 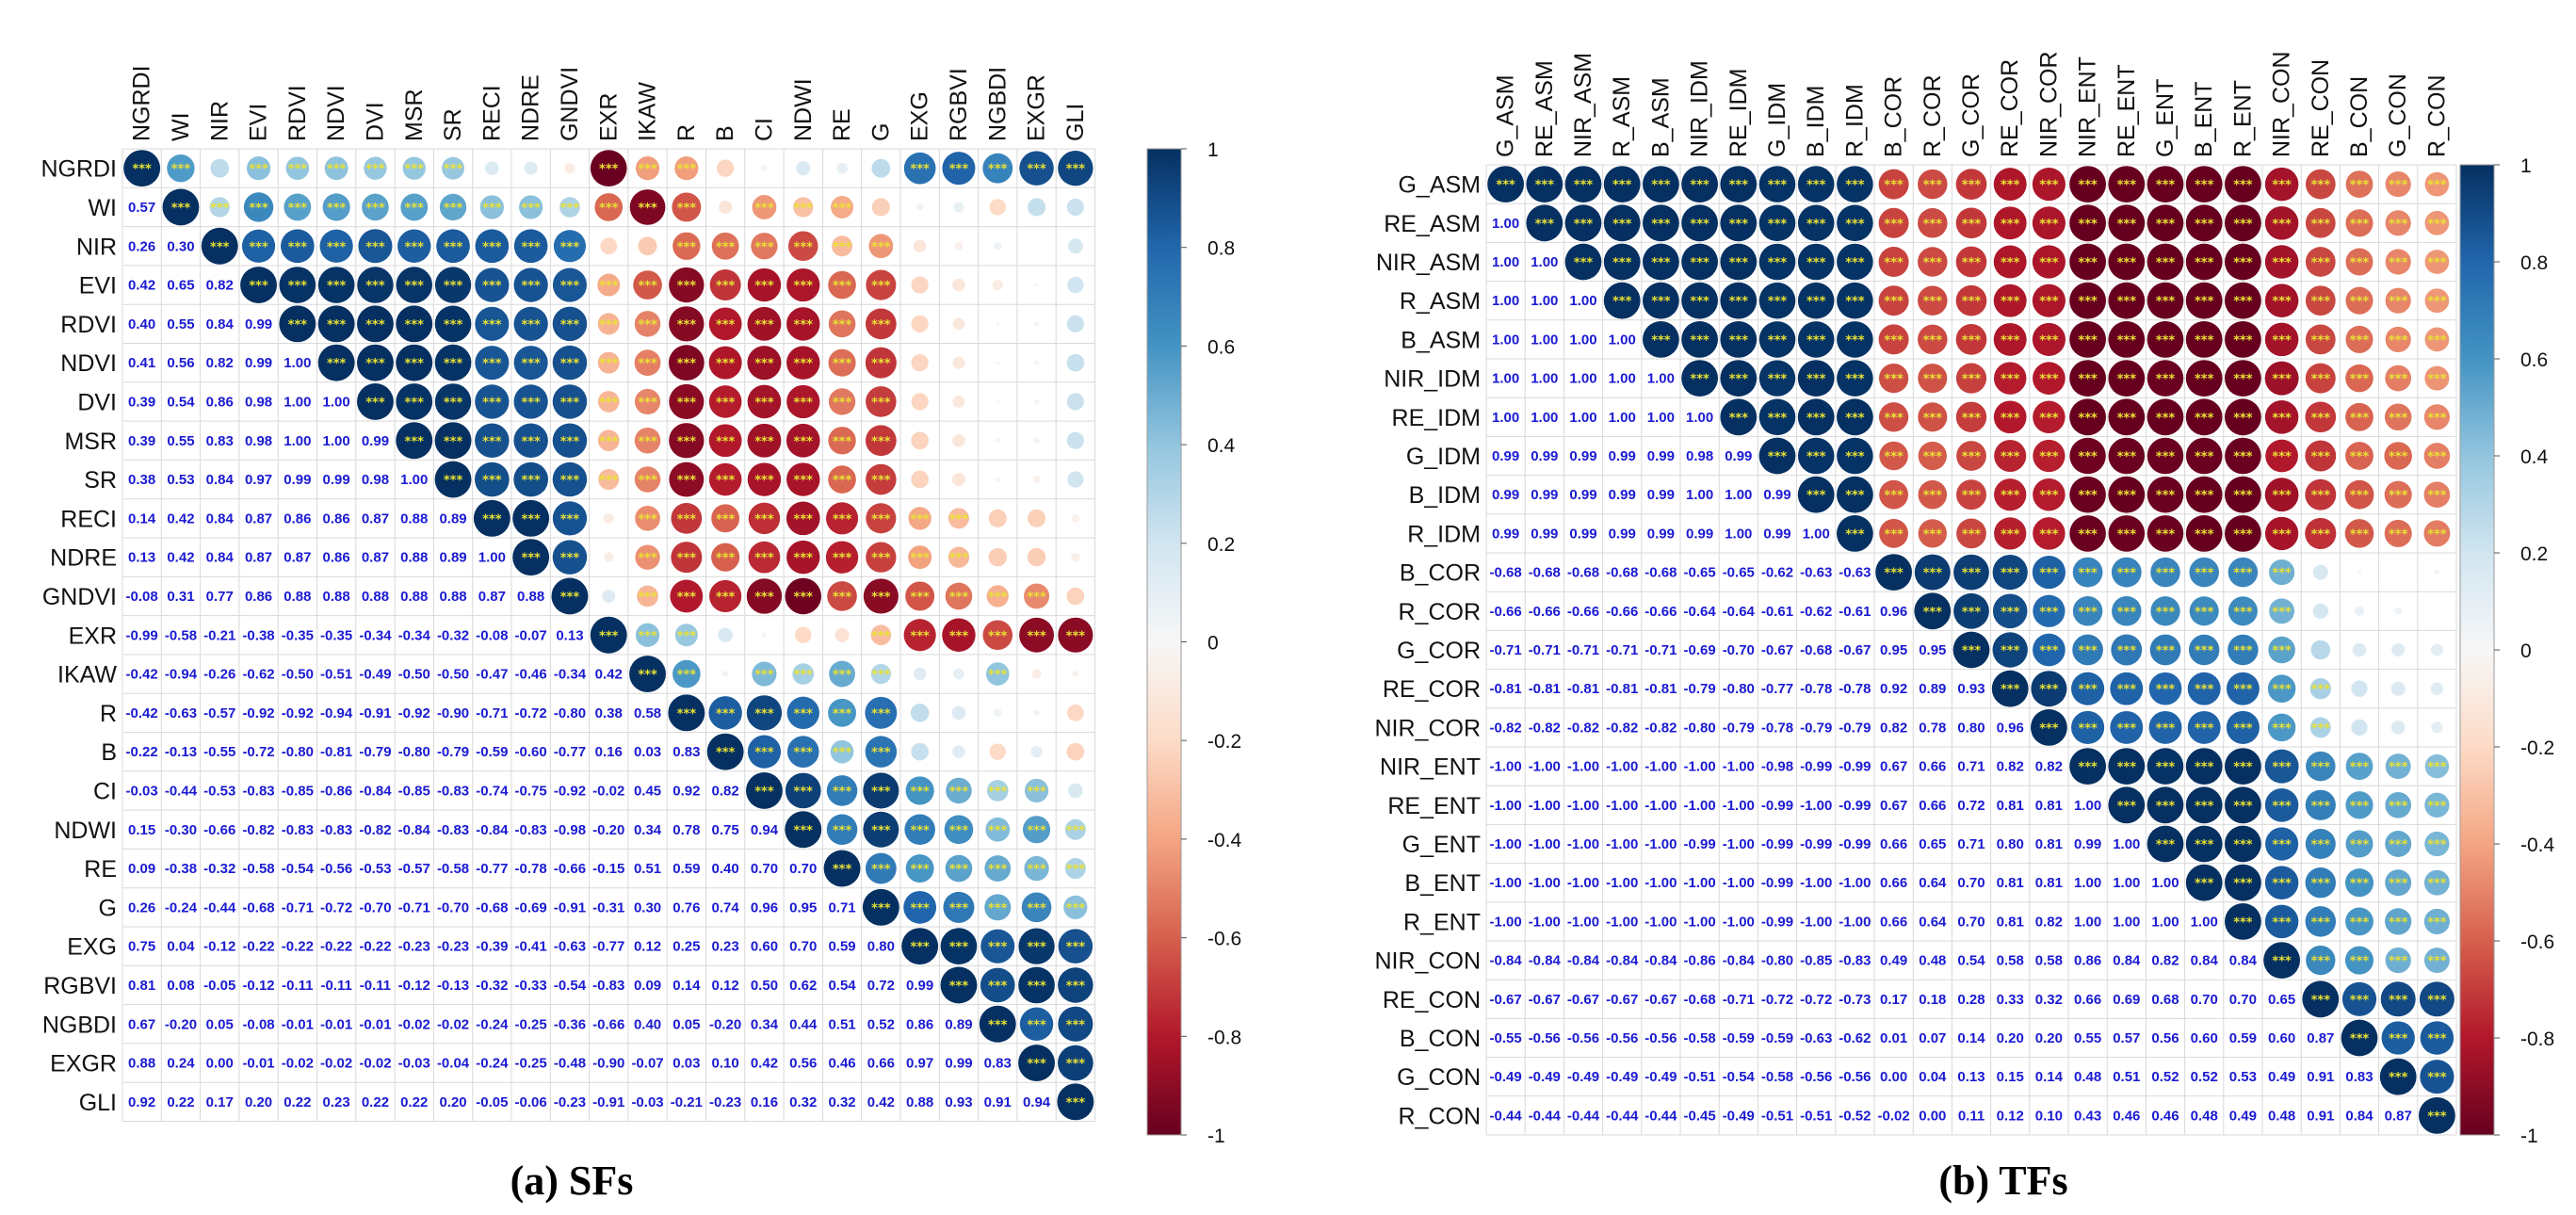 What do you see at coordinates (1777, 728) in the screenshot?
I see `coefficient-label: -0.78` at bounding box center [1777, 728].